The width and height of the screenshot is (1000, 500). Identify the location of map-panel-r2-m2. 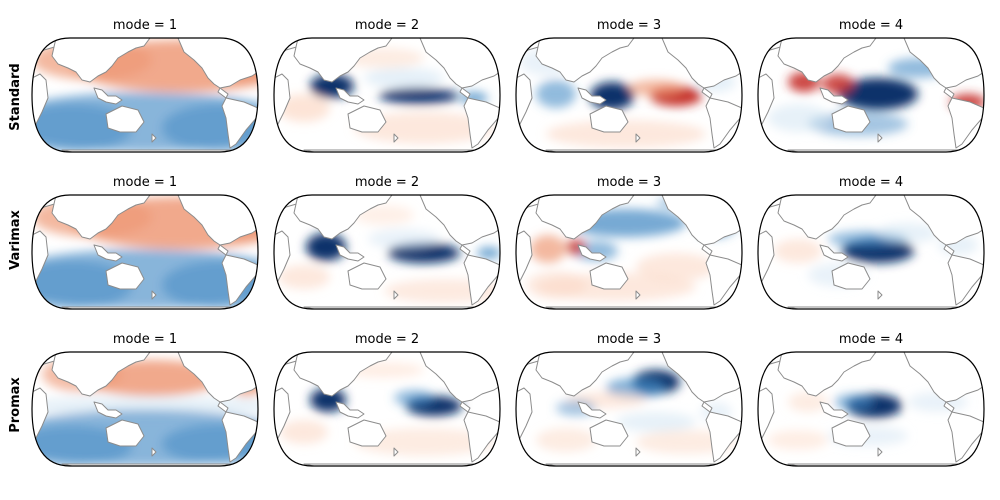
(387, 252).